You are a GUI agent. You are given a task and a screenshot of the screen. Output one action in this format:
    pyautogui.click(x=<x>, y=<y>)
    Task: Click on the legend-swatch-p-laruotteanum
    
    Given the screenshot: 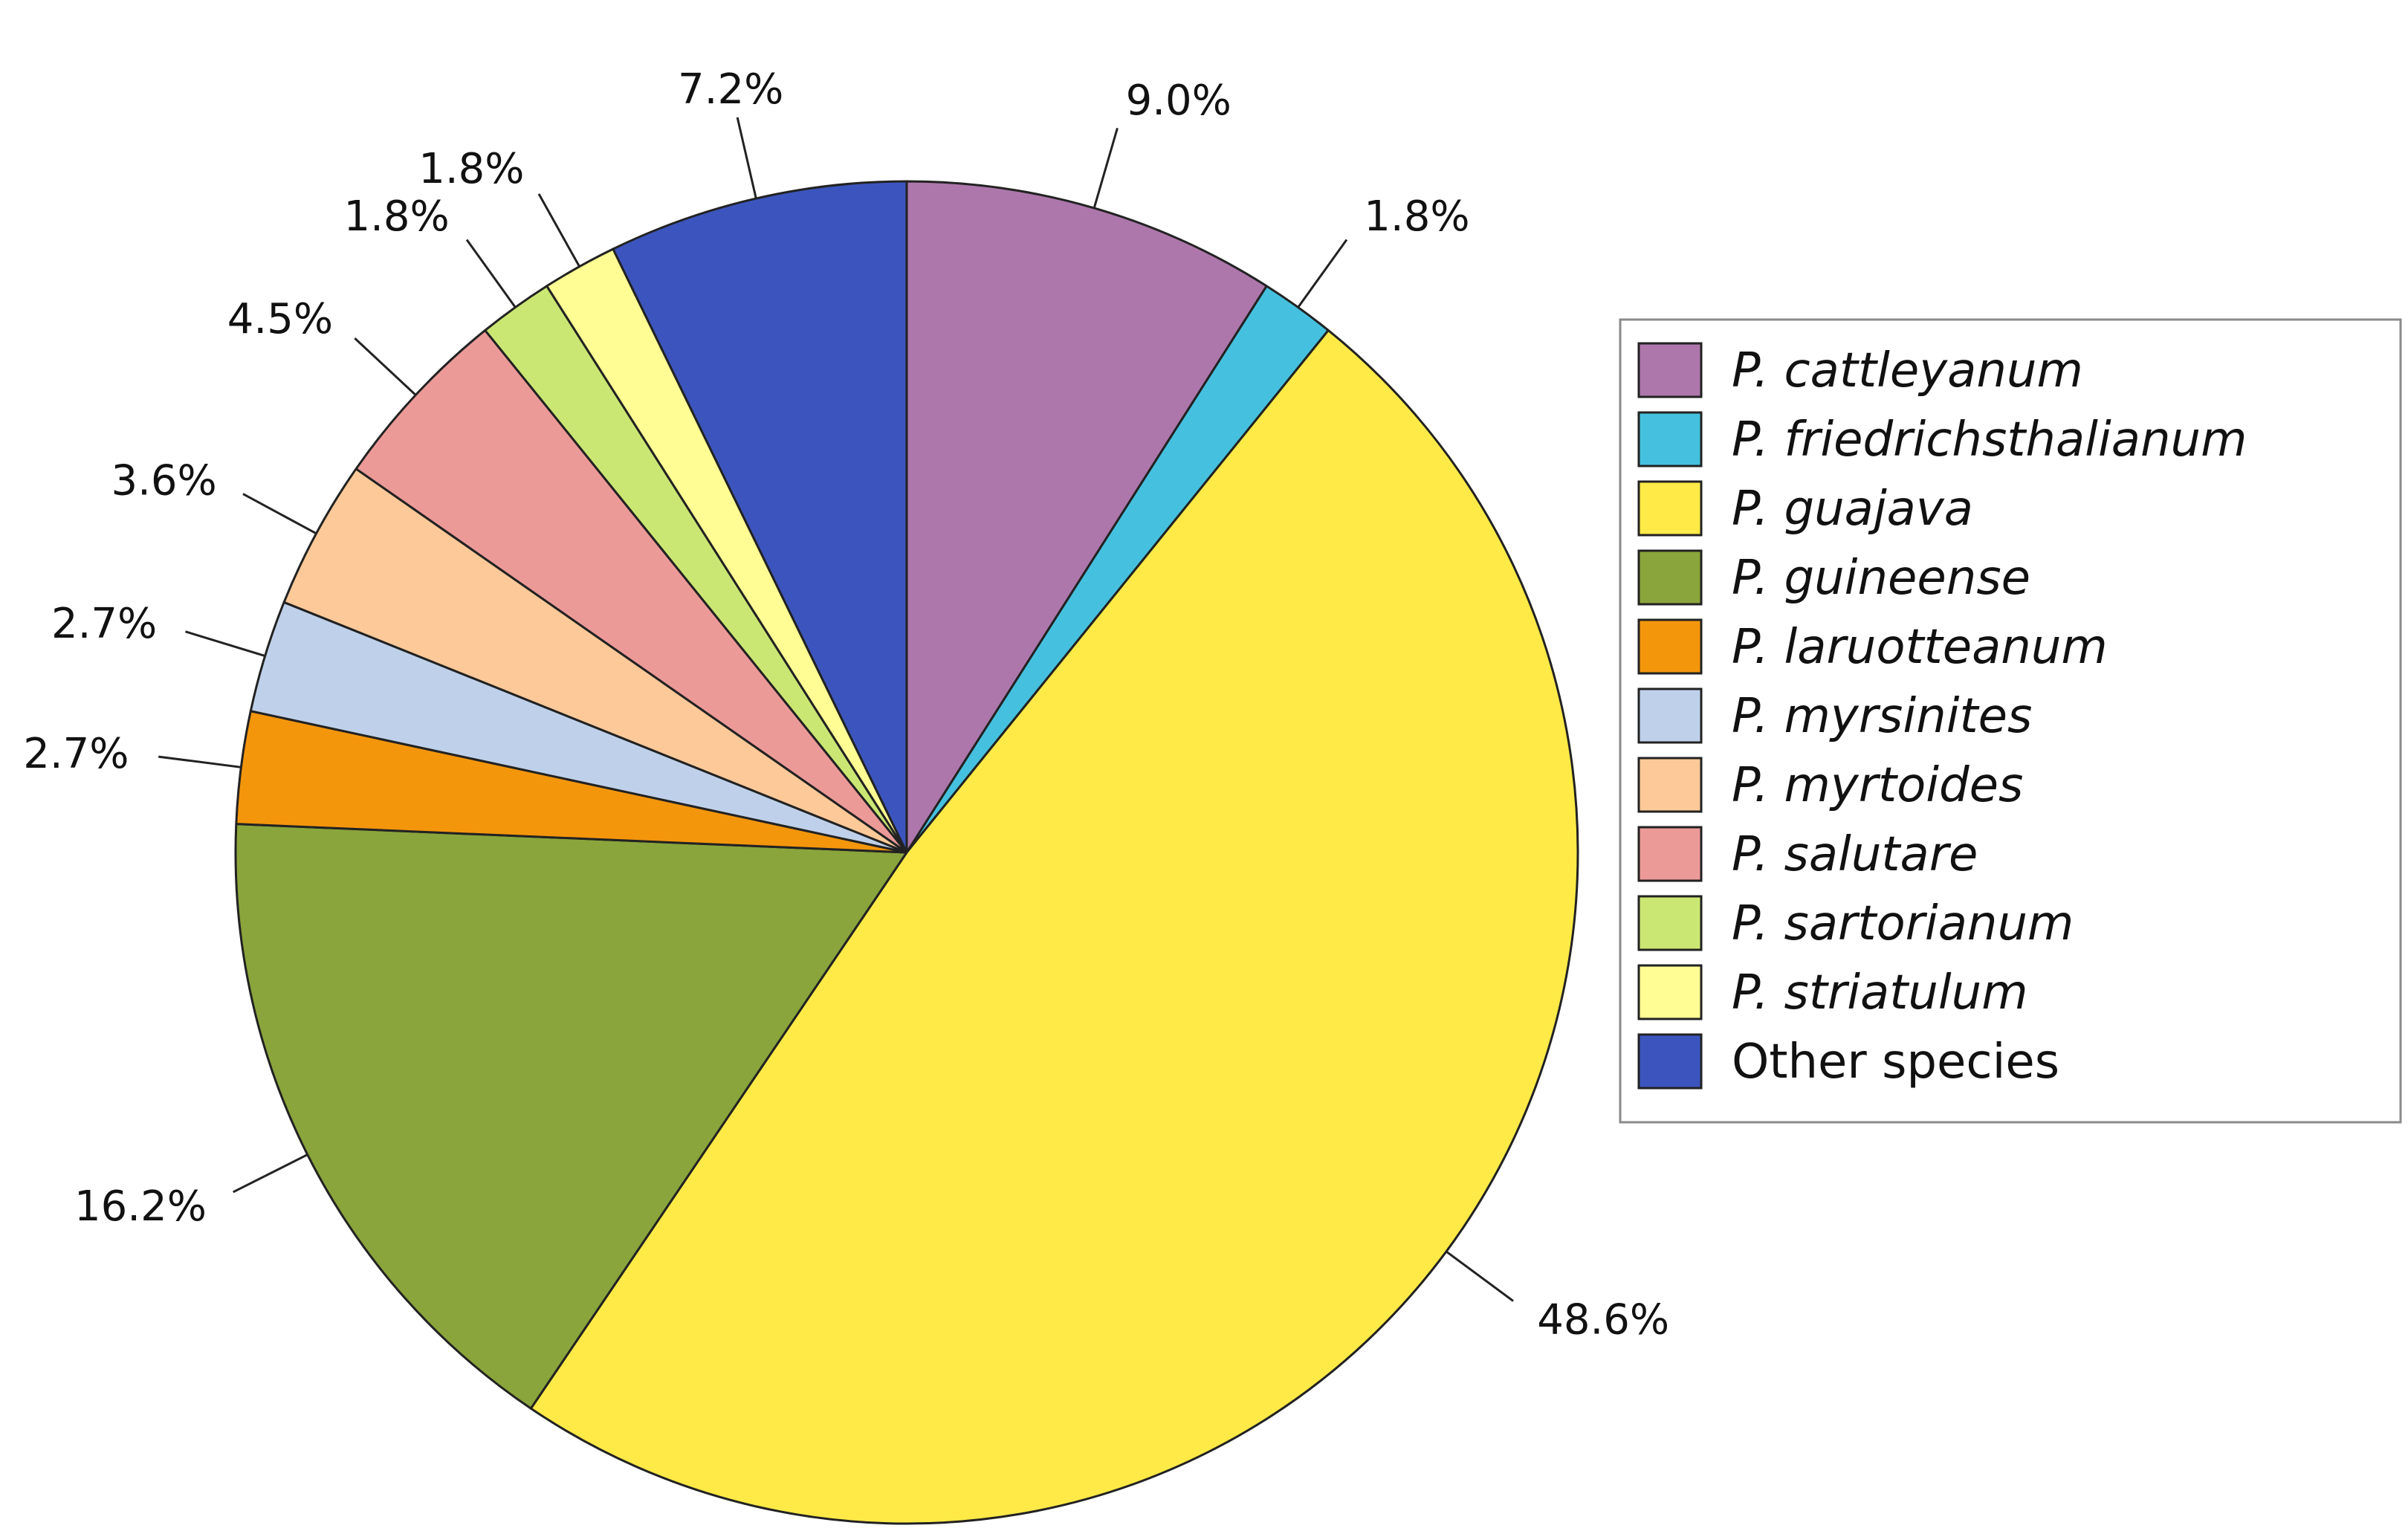 What is the action you would take?
    pyautogui.click(x=1670, y=646)
    